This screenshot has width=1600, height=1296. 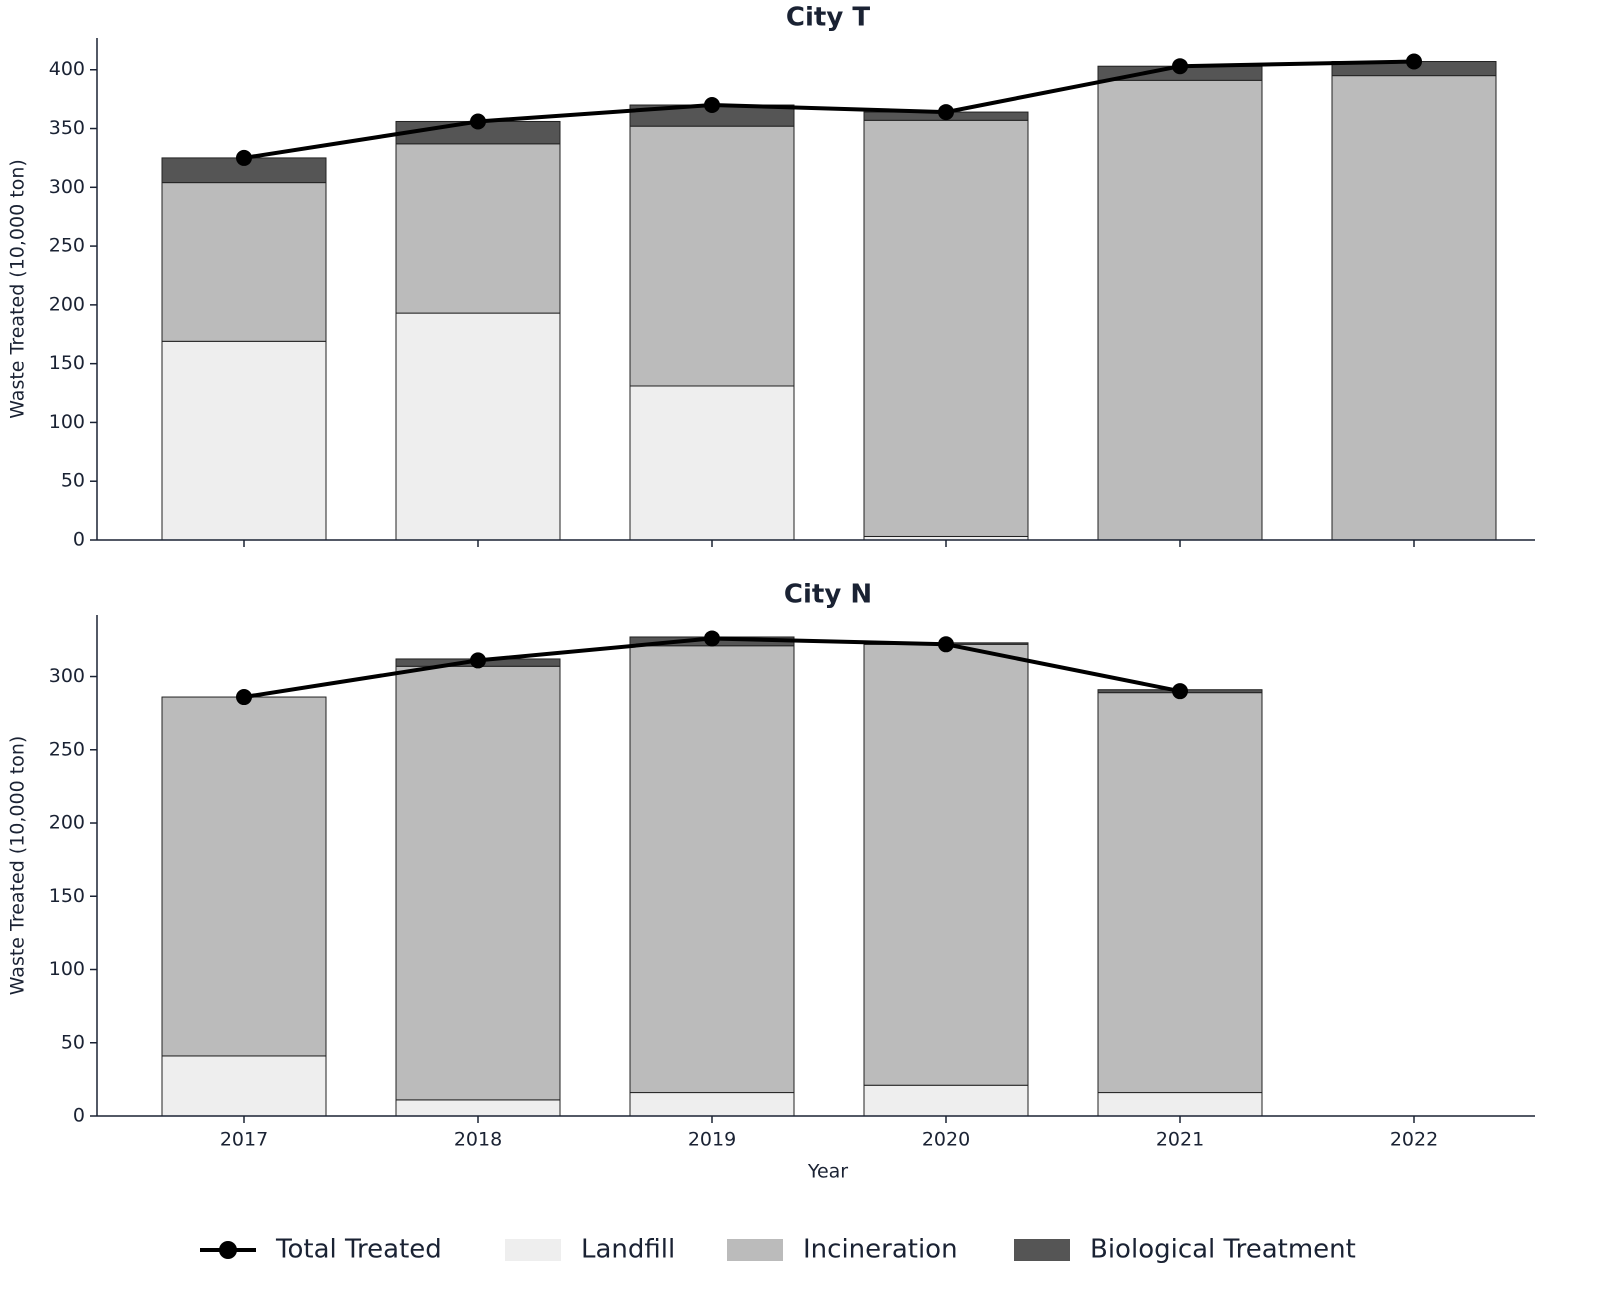 What do you see at coordinates (712, 1140) in the screenshot?
I see `x-tick-label: 2019` at bounding box center [712, 1140].